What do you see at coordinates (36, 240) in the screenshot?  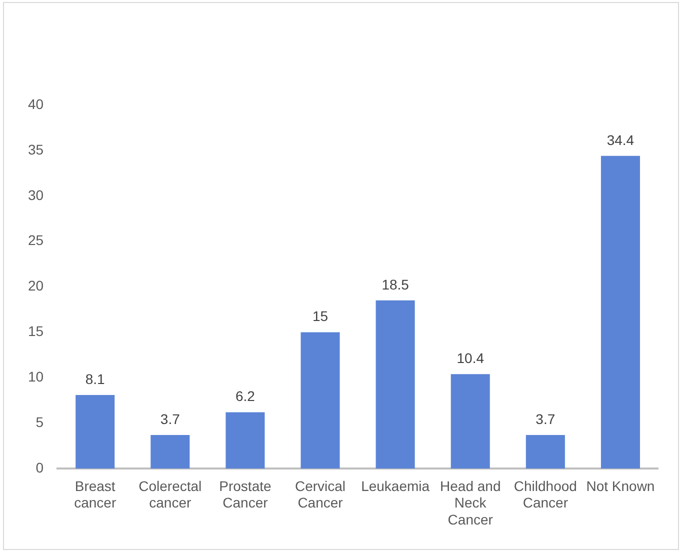 I see `y-tick-label: 25` at bounding box center [36, 240].